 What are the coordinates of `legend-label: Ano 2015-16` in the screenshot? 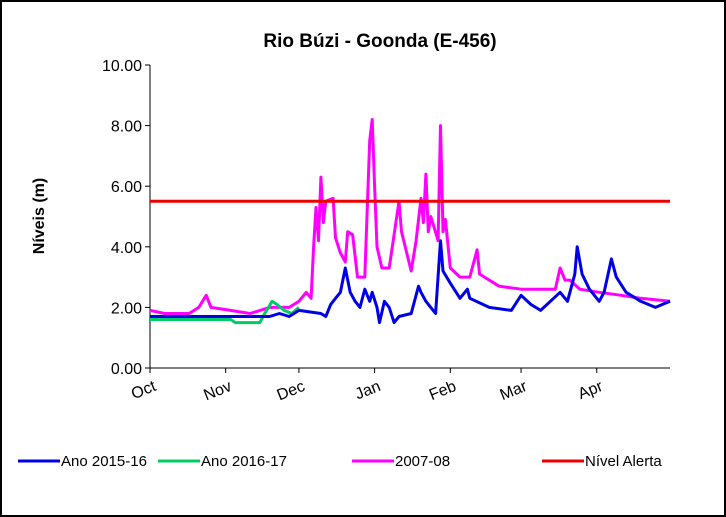 It's located at (104, 461).